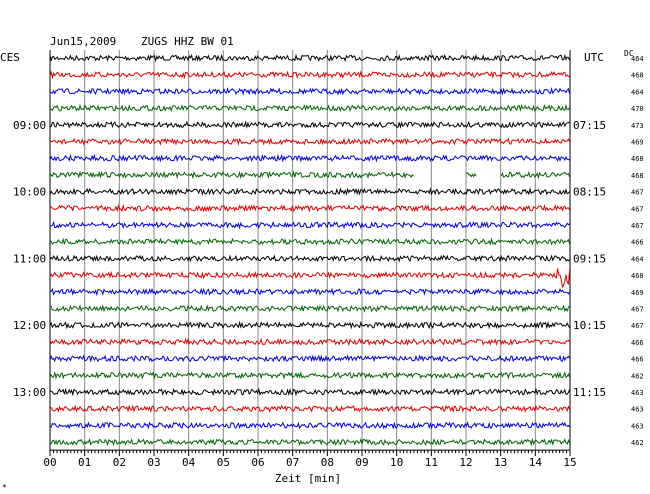 The width and height of the screenshot is (650, 494). I want to click on utc-time-labels: 07:15 08:15 09:15 10:15 11:15, so click(589, 259).